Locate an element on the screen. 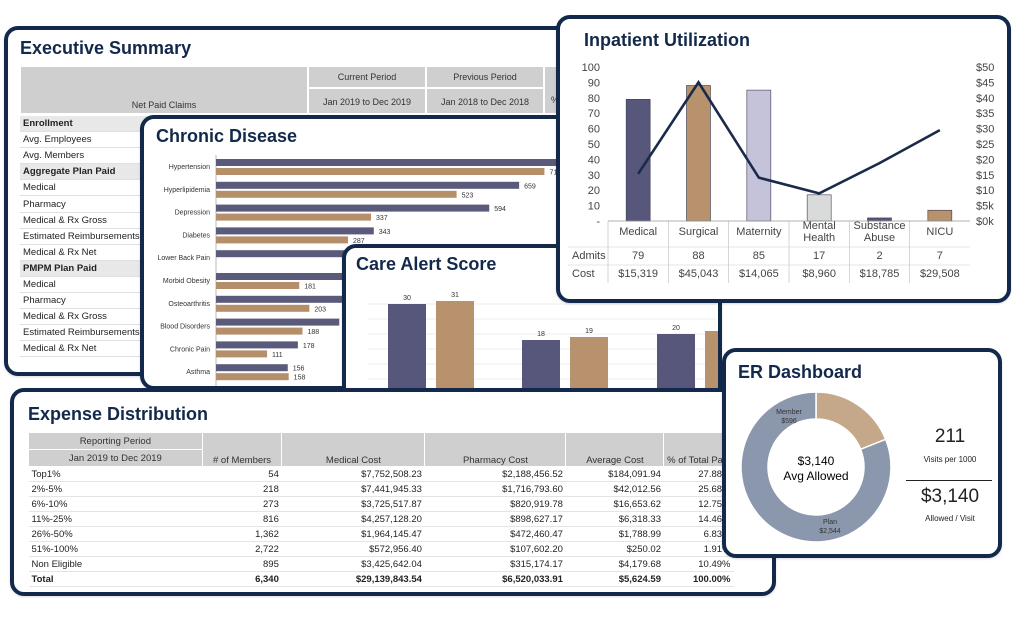 The height and width of the screenshot is (618, 1023). current-period-header: Current Period is located at coordinates (367, 77).